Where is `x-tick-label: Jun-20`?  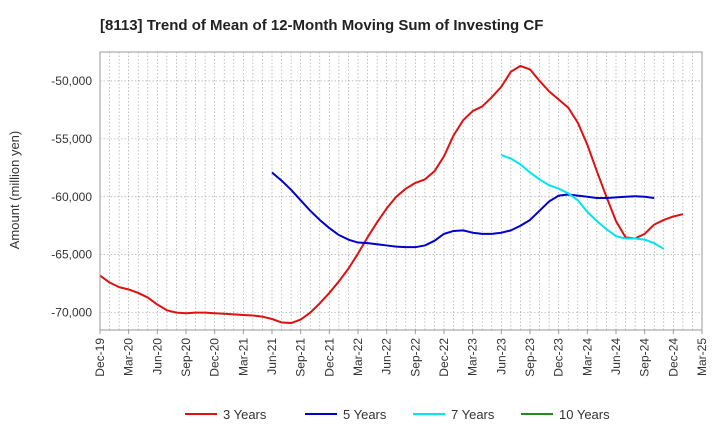
x-tick-label: Jun-20 is located at coordinates (157, 356).